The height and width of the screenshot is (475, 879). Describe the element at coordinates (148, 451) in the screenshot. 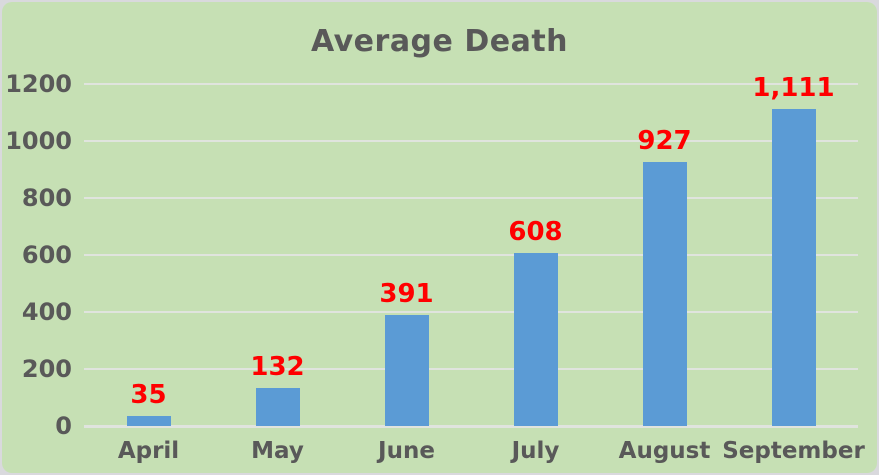

I see `x-axis-label: April` at that location.